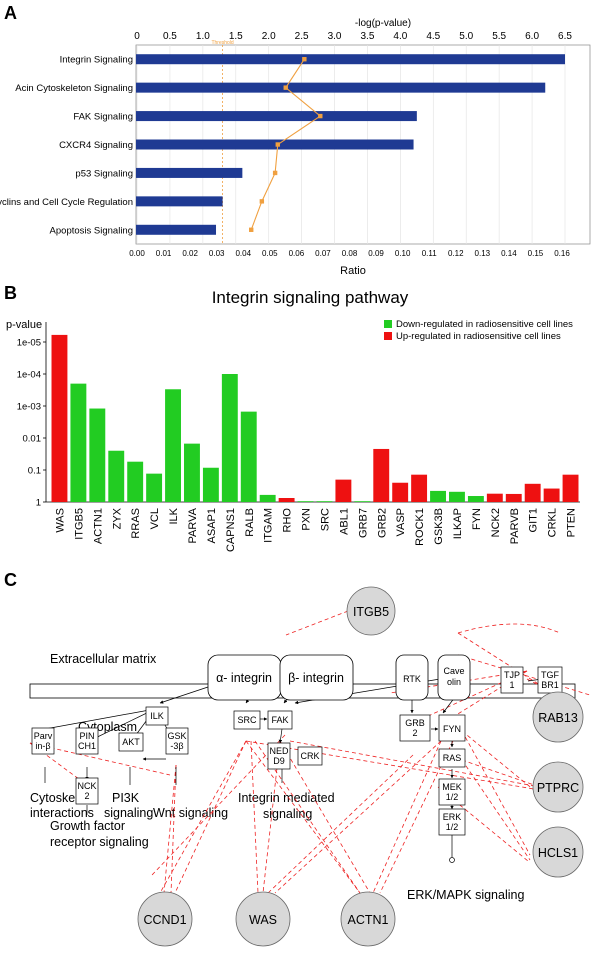 This screenshot has width=600, height=957. Describe the element at coordinates (558, 717) in the screenshot. I see `circle-rab13: RAB13` at that location.